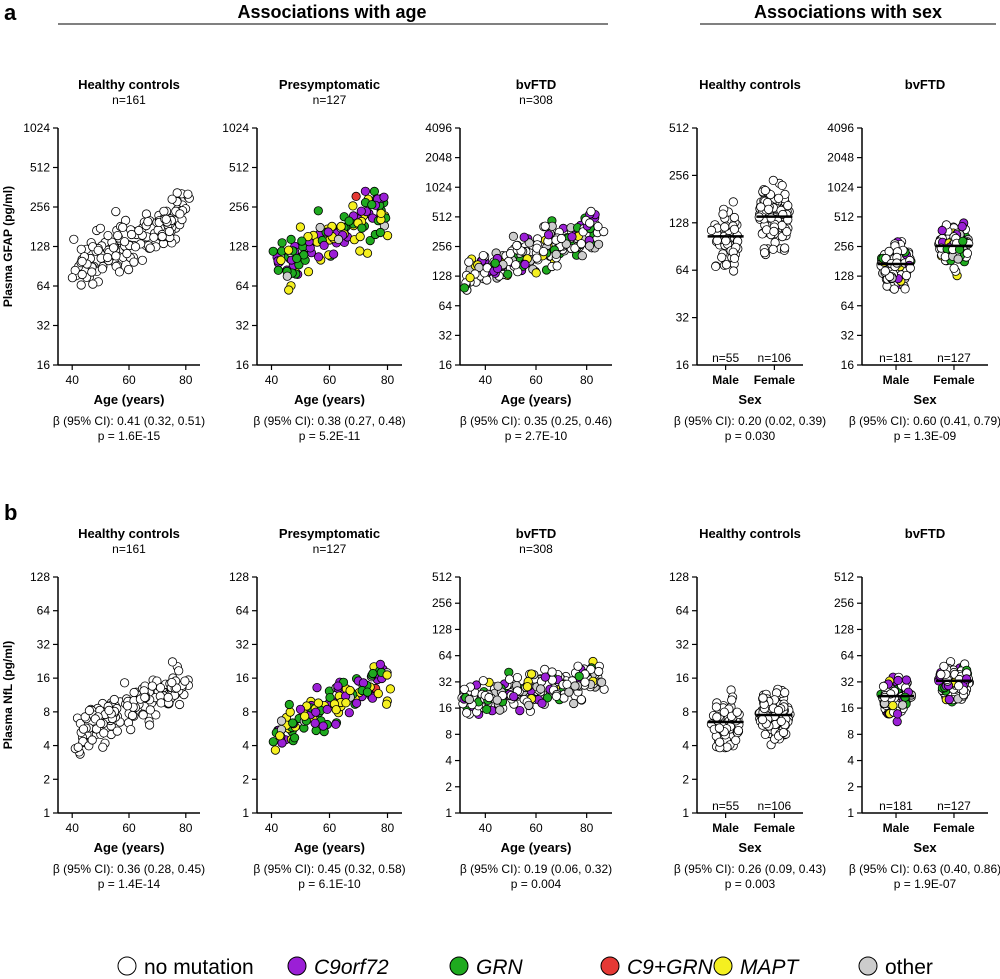  Describe the element at coordinates (329, 533) in the screenshot. I see `chart-title: Presymptomatic` at that location.